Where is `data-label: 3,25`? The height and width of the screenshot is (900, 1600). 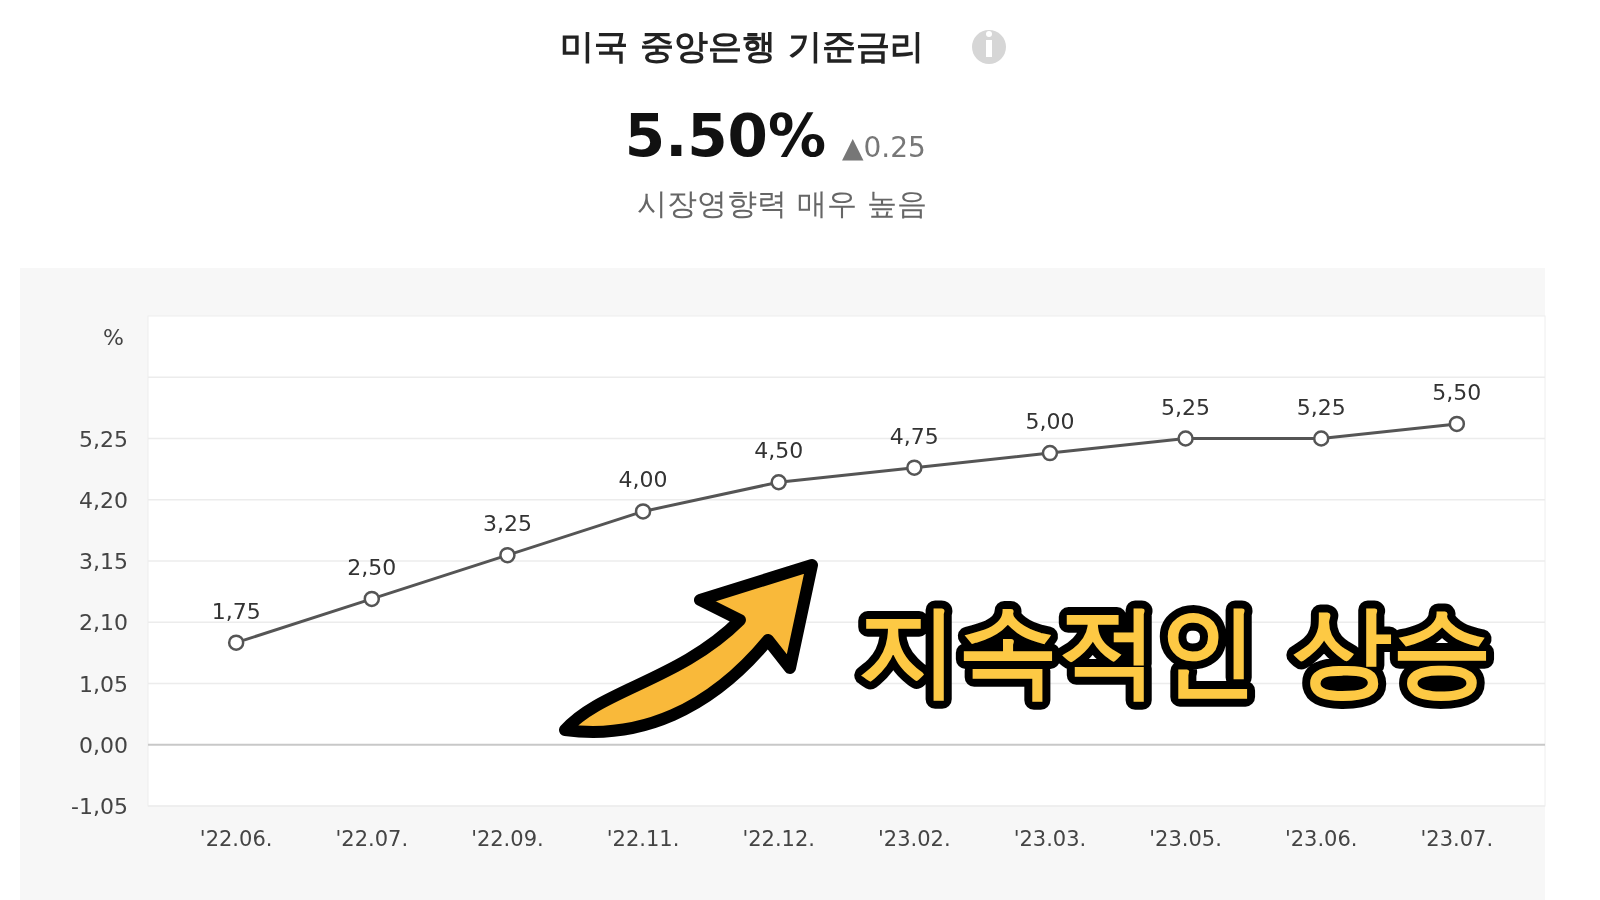 data-label: 3,25 is located at coordinates (507, 524).